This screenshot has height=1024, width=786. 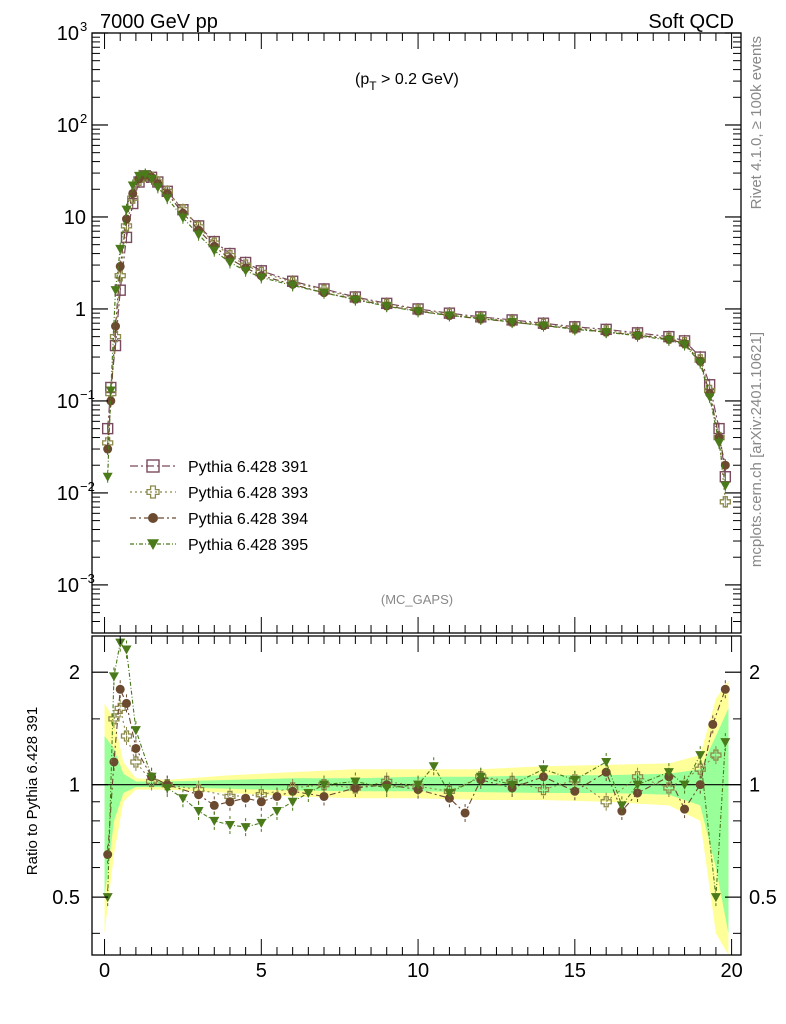 I want to click on ratio-x-tick-label: 5, so click(x=261, y=971).